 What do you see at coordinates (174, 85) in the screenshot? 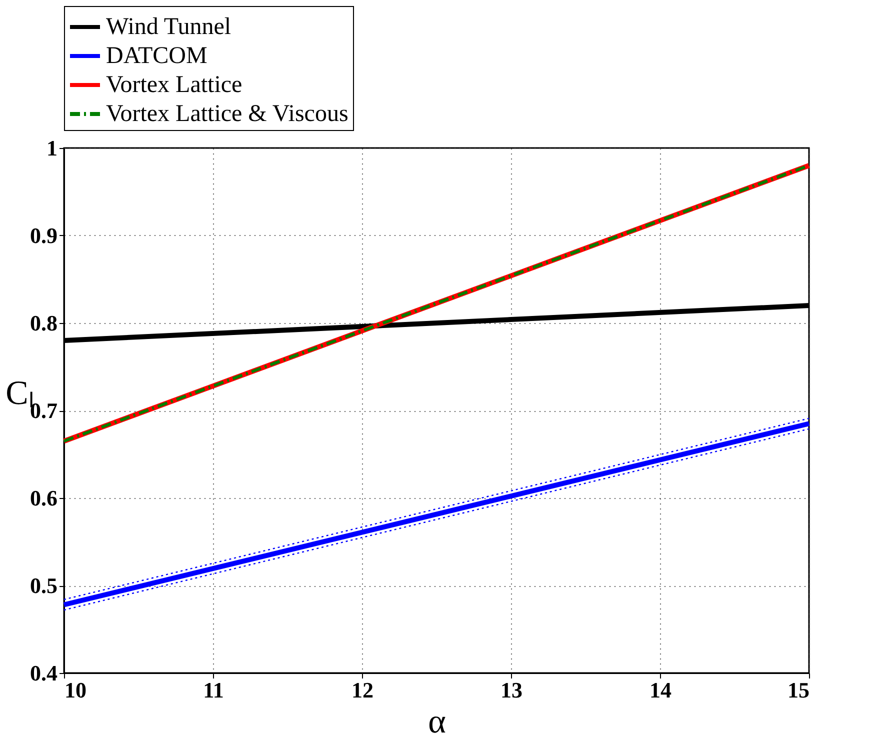
I see `legend-label: Vortex Lattice` at bounding box center [174, 85].